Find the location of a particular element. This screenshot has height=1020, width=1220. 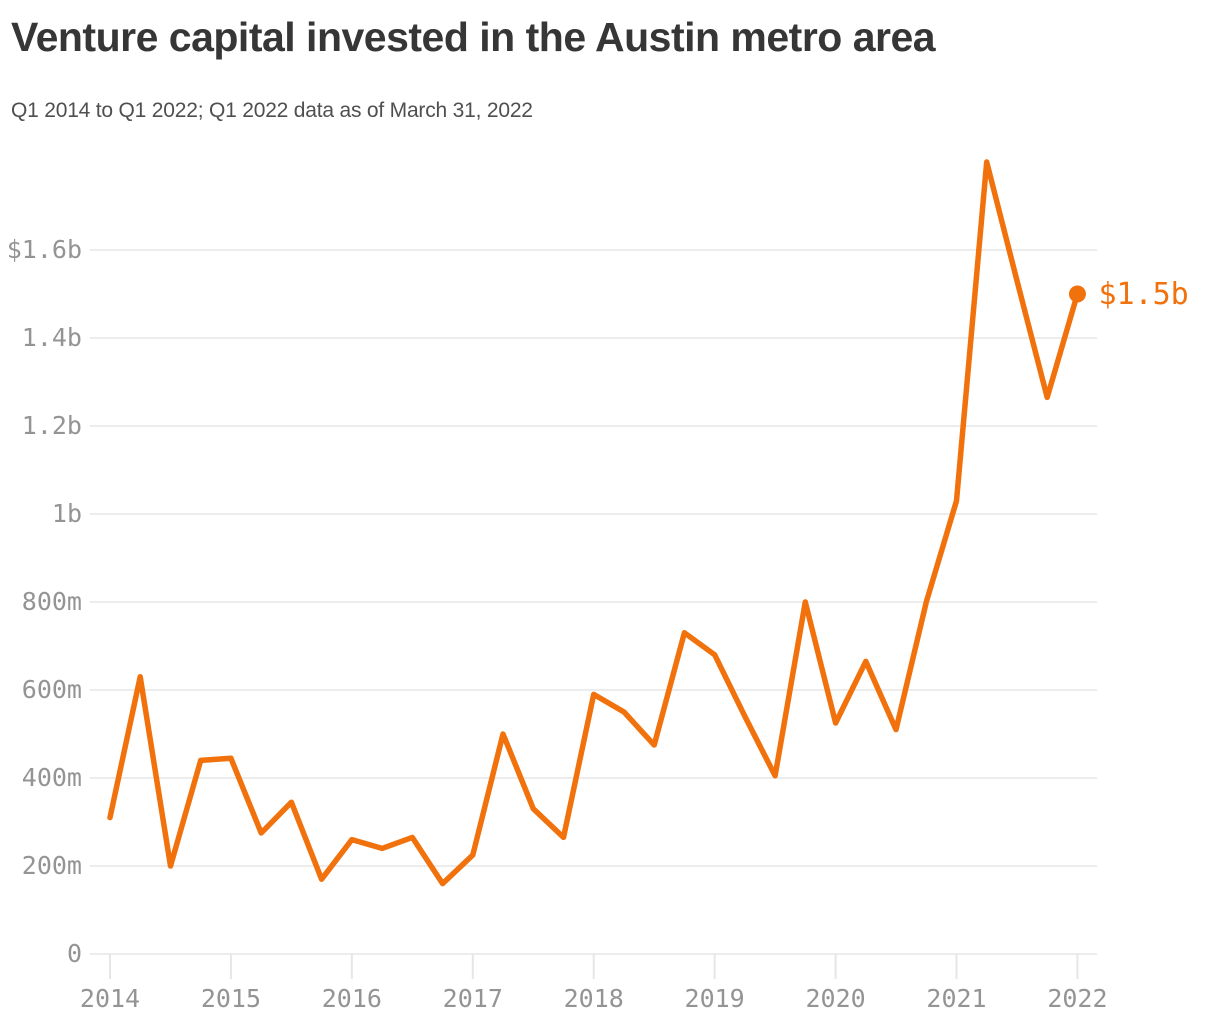

x-axis-tick-label: 2017 is located at coordinates (473, 998).